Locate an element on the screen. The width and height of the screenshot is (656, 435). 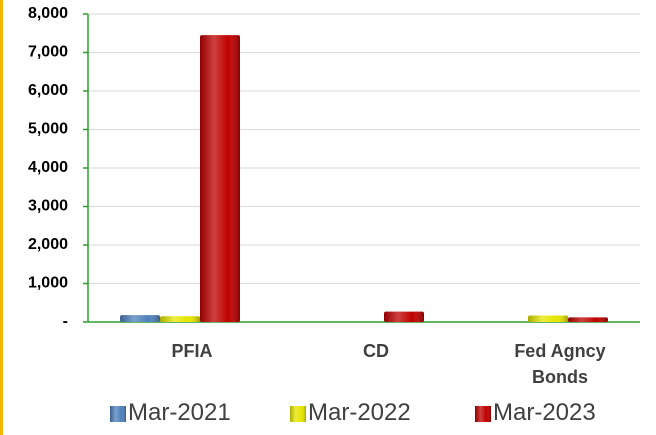
y-tick-label: 2,000 is located at coordinates (48, 244).